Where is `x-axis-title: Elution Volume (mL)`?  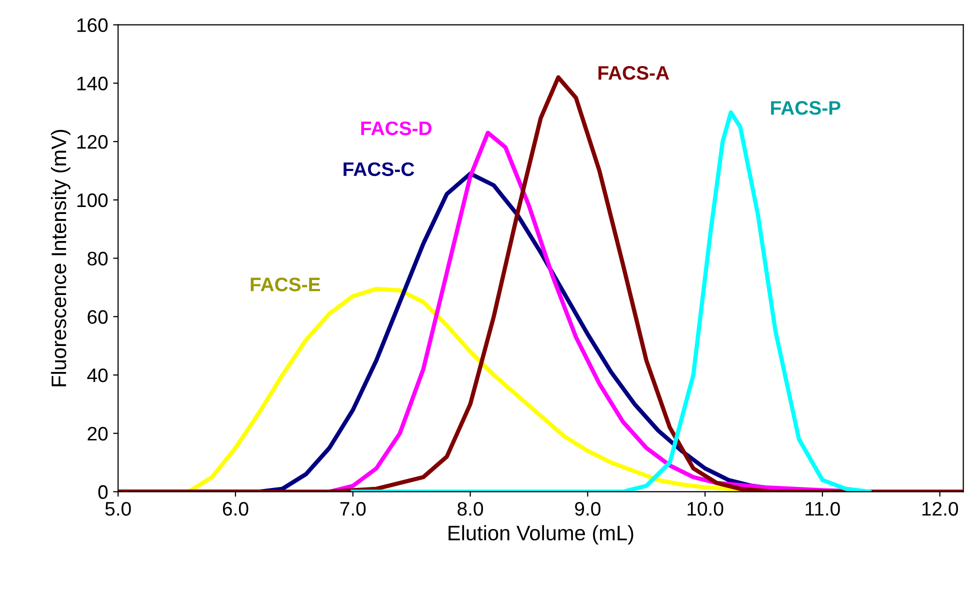 x-axis-title: Elution Volume (mL) is located at coordinates (541, 535).